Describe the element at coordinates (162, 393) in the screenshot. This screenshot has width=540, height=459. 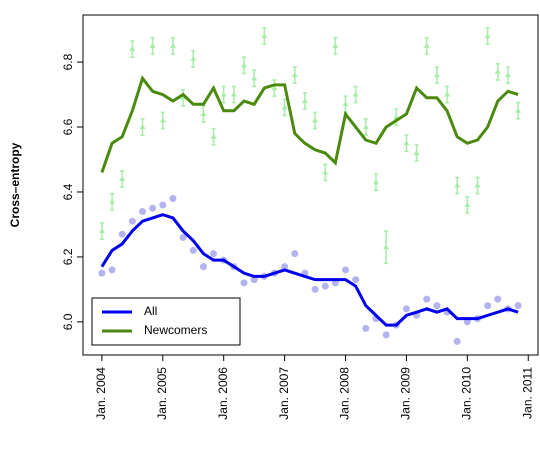
I see `x-tick-label: Jan. 2005` at that location.